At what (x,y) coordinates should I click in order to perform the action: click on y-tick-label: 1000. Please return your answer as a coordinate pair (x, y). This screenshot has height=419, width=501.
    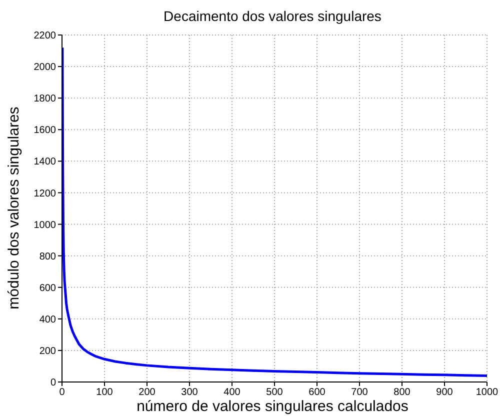
    Looking at the image, I should click on (45, 225).